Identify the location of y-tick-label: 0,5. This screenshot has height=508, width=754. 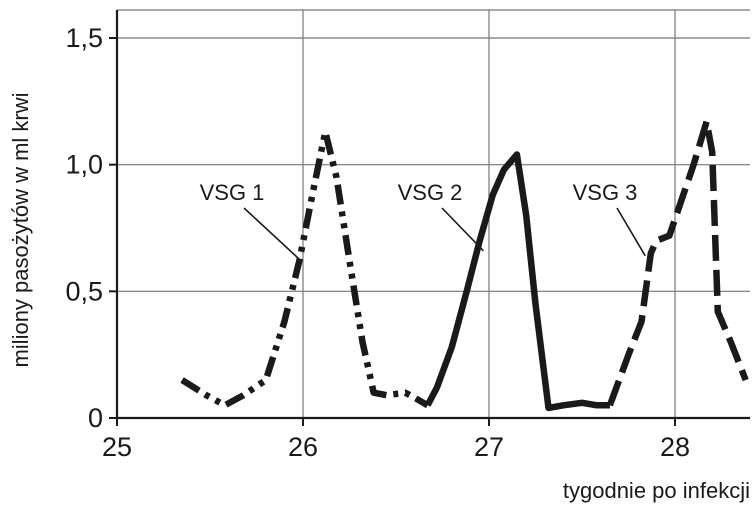
(84, 291).